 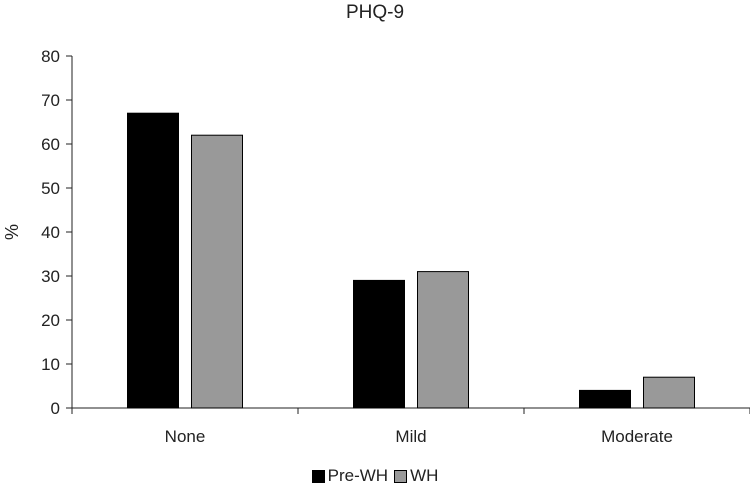 I want to click on legend: Pre-WH WH, so click(x=375, y=476).